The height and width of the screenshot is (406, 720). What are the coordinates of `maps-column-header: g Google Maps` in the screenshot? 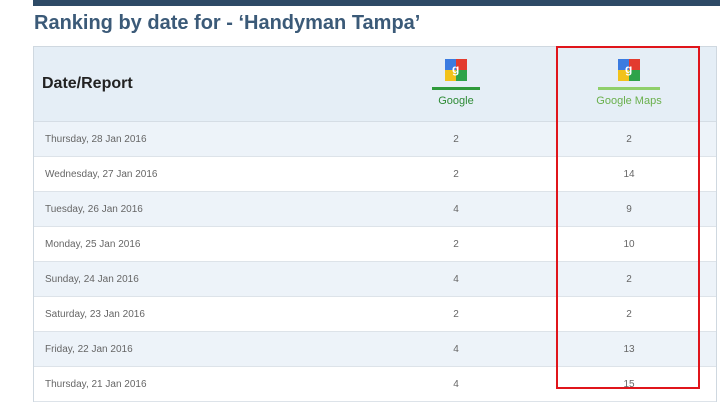 It's located at (629, 83).